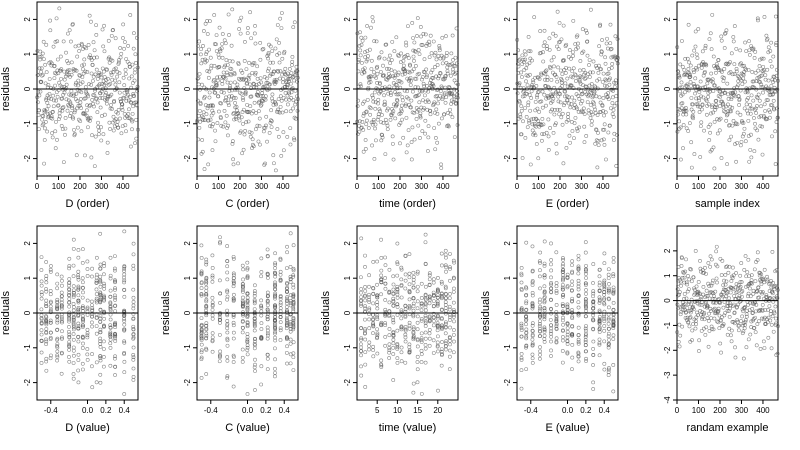  What do you see at coordinates (400, 186) in the screenshot?
I see `x-tick-label: 200` at bounding box center [400, 186].